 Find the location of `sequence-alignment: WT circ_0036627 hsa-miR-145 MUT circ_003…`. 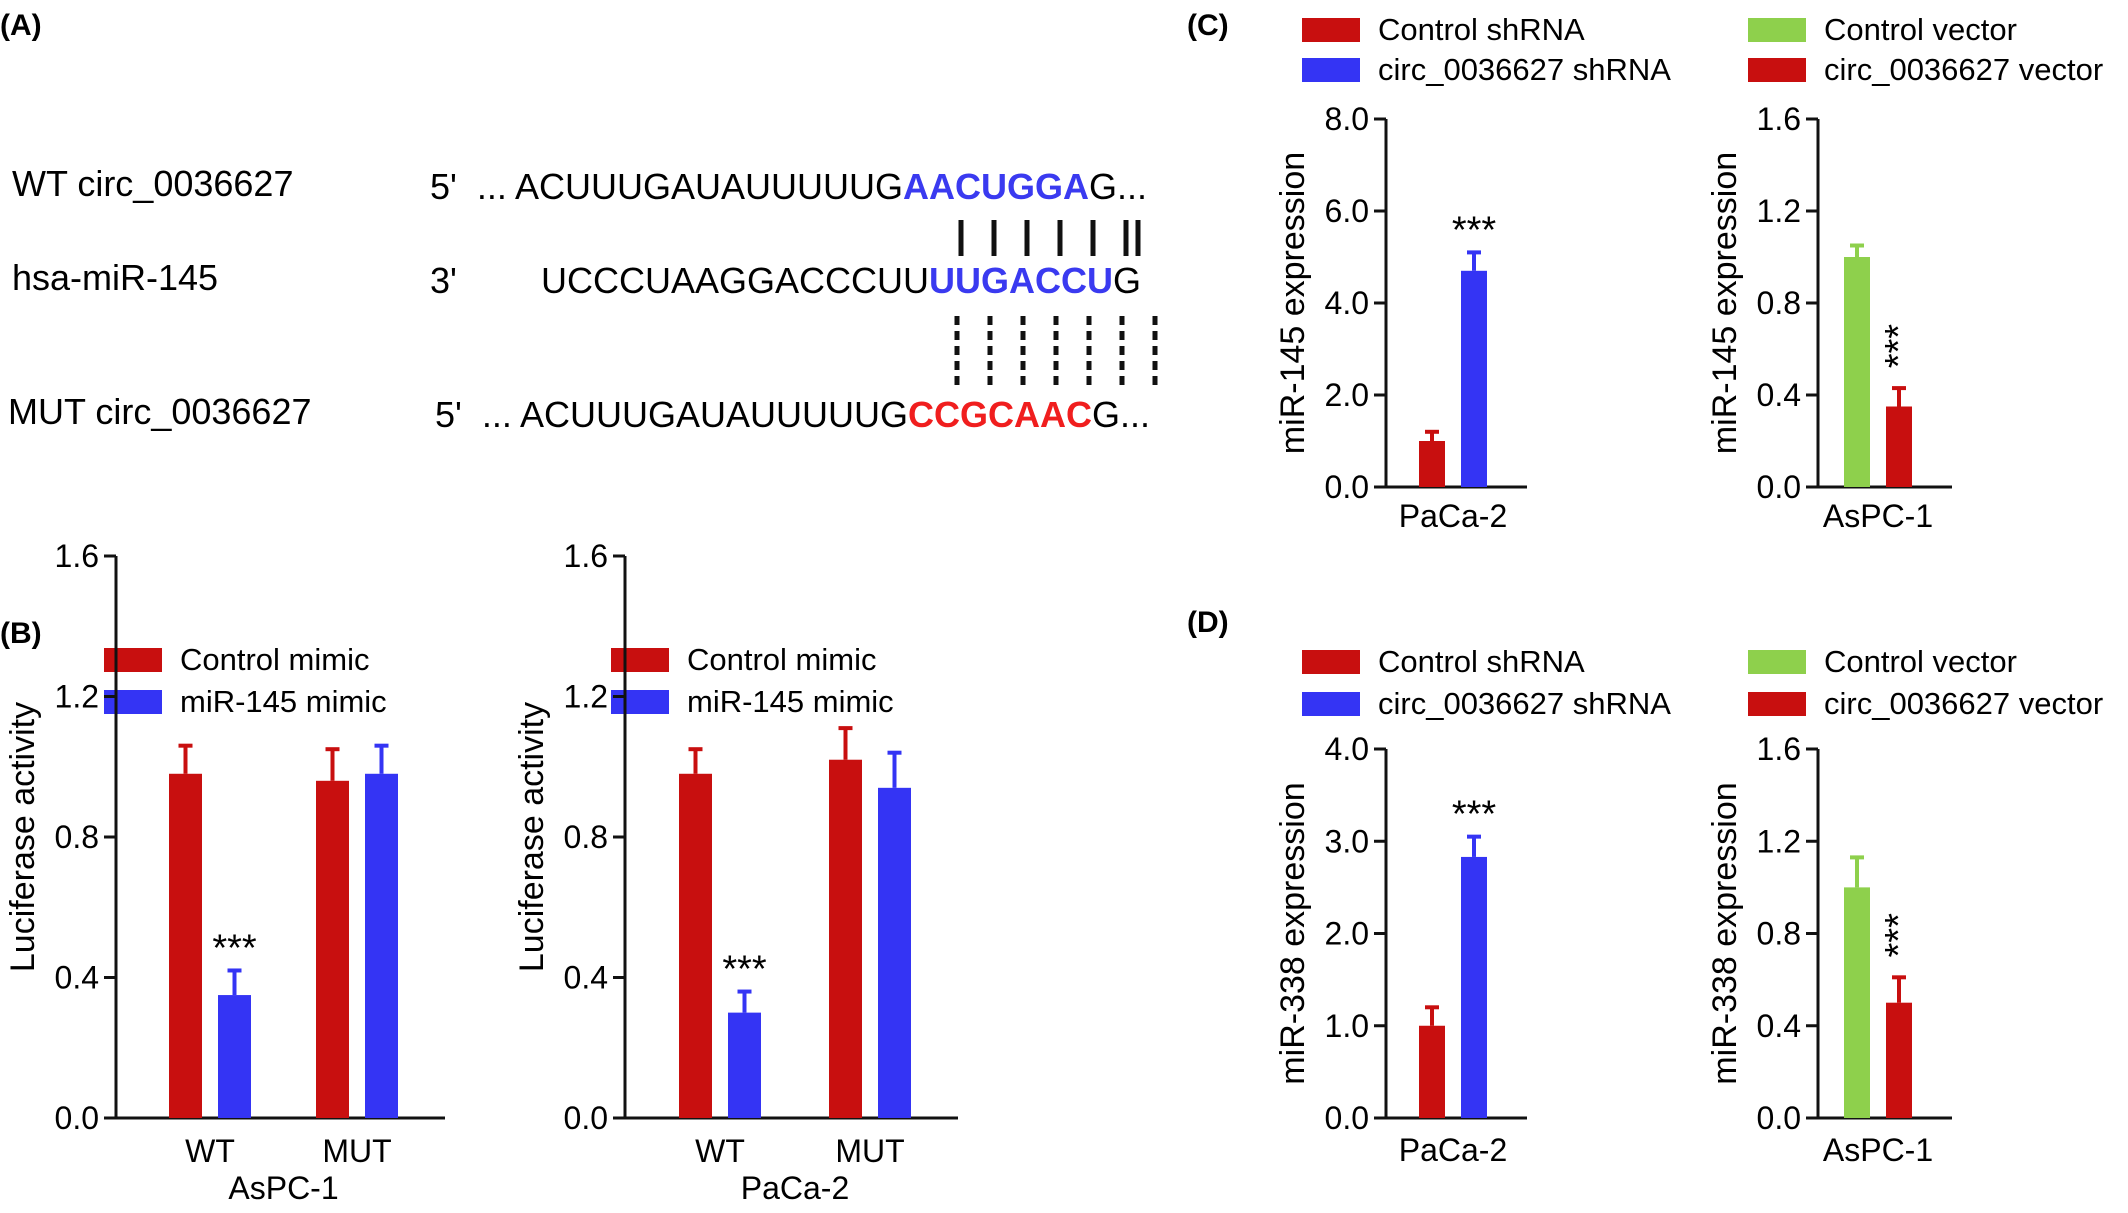

sequence-alignment: WT circ_0036627 hsa-miR-145 MUT circ_003… is located at coordinates (583, 299).